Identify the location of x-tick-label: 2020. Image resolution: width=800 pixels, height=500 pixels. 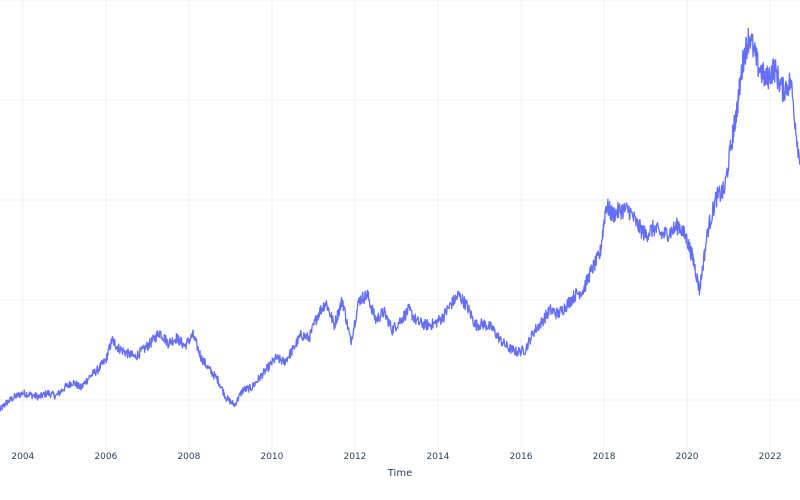
(687, 457).